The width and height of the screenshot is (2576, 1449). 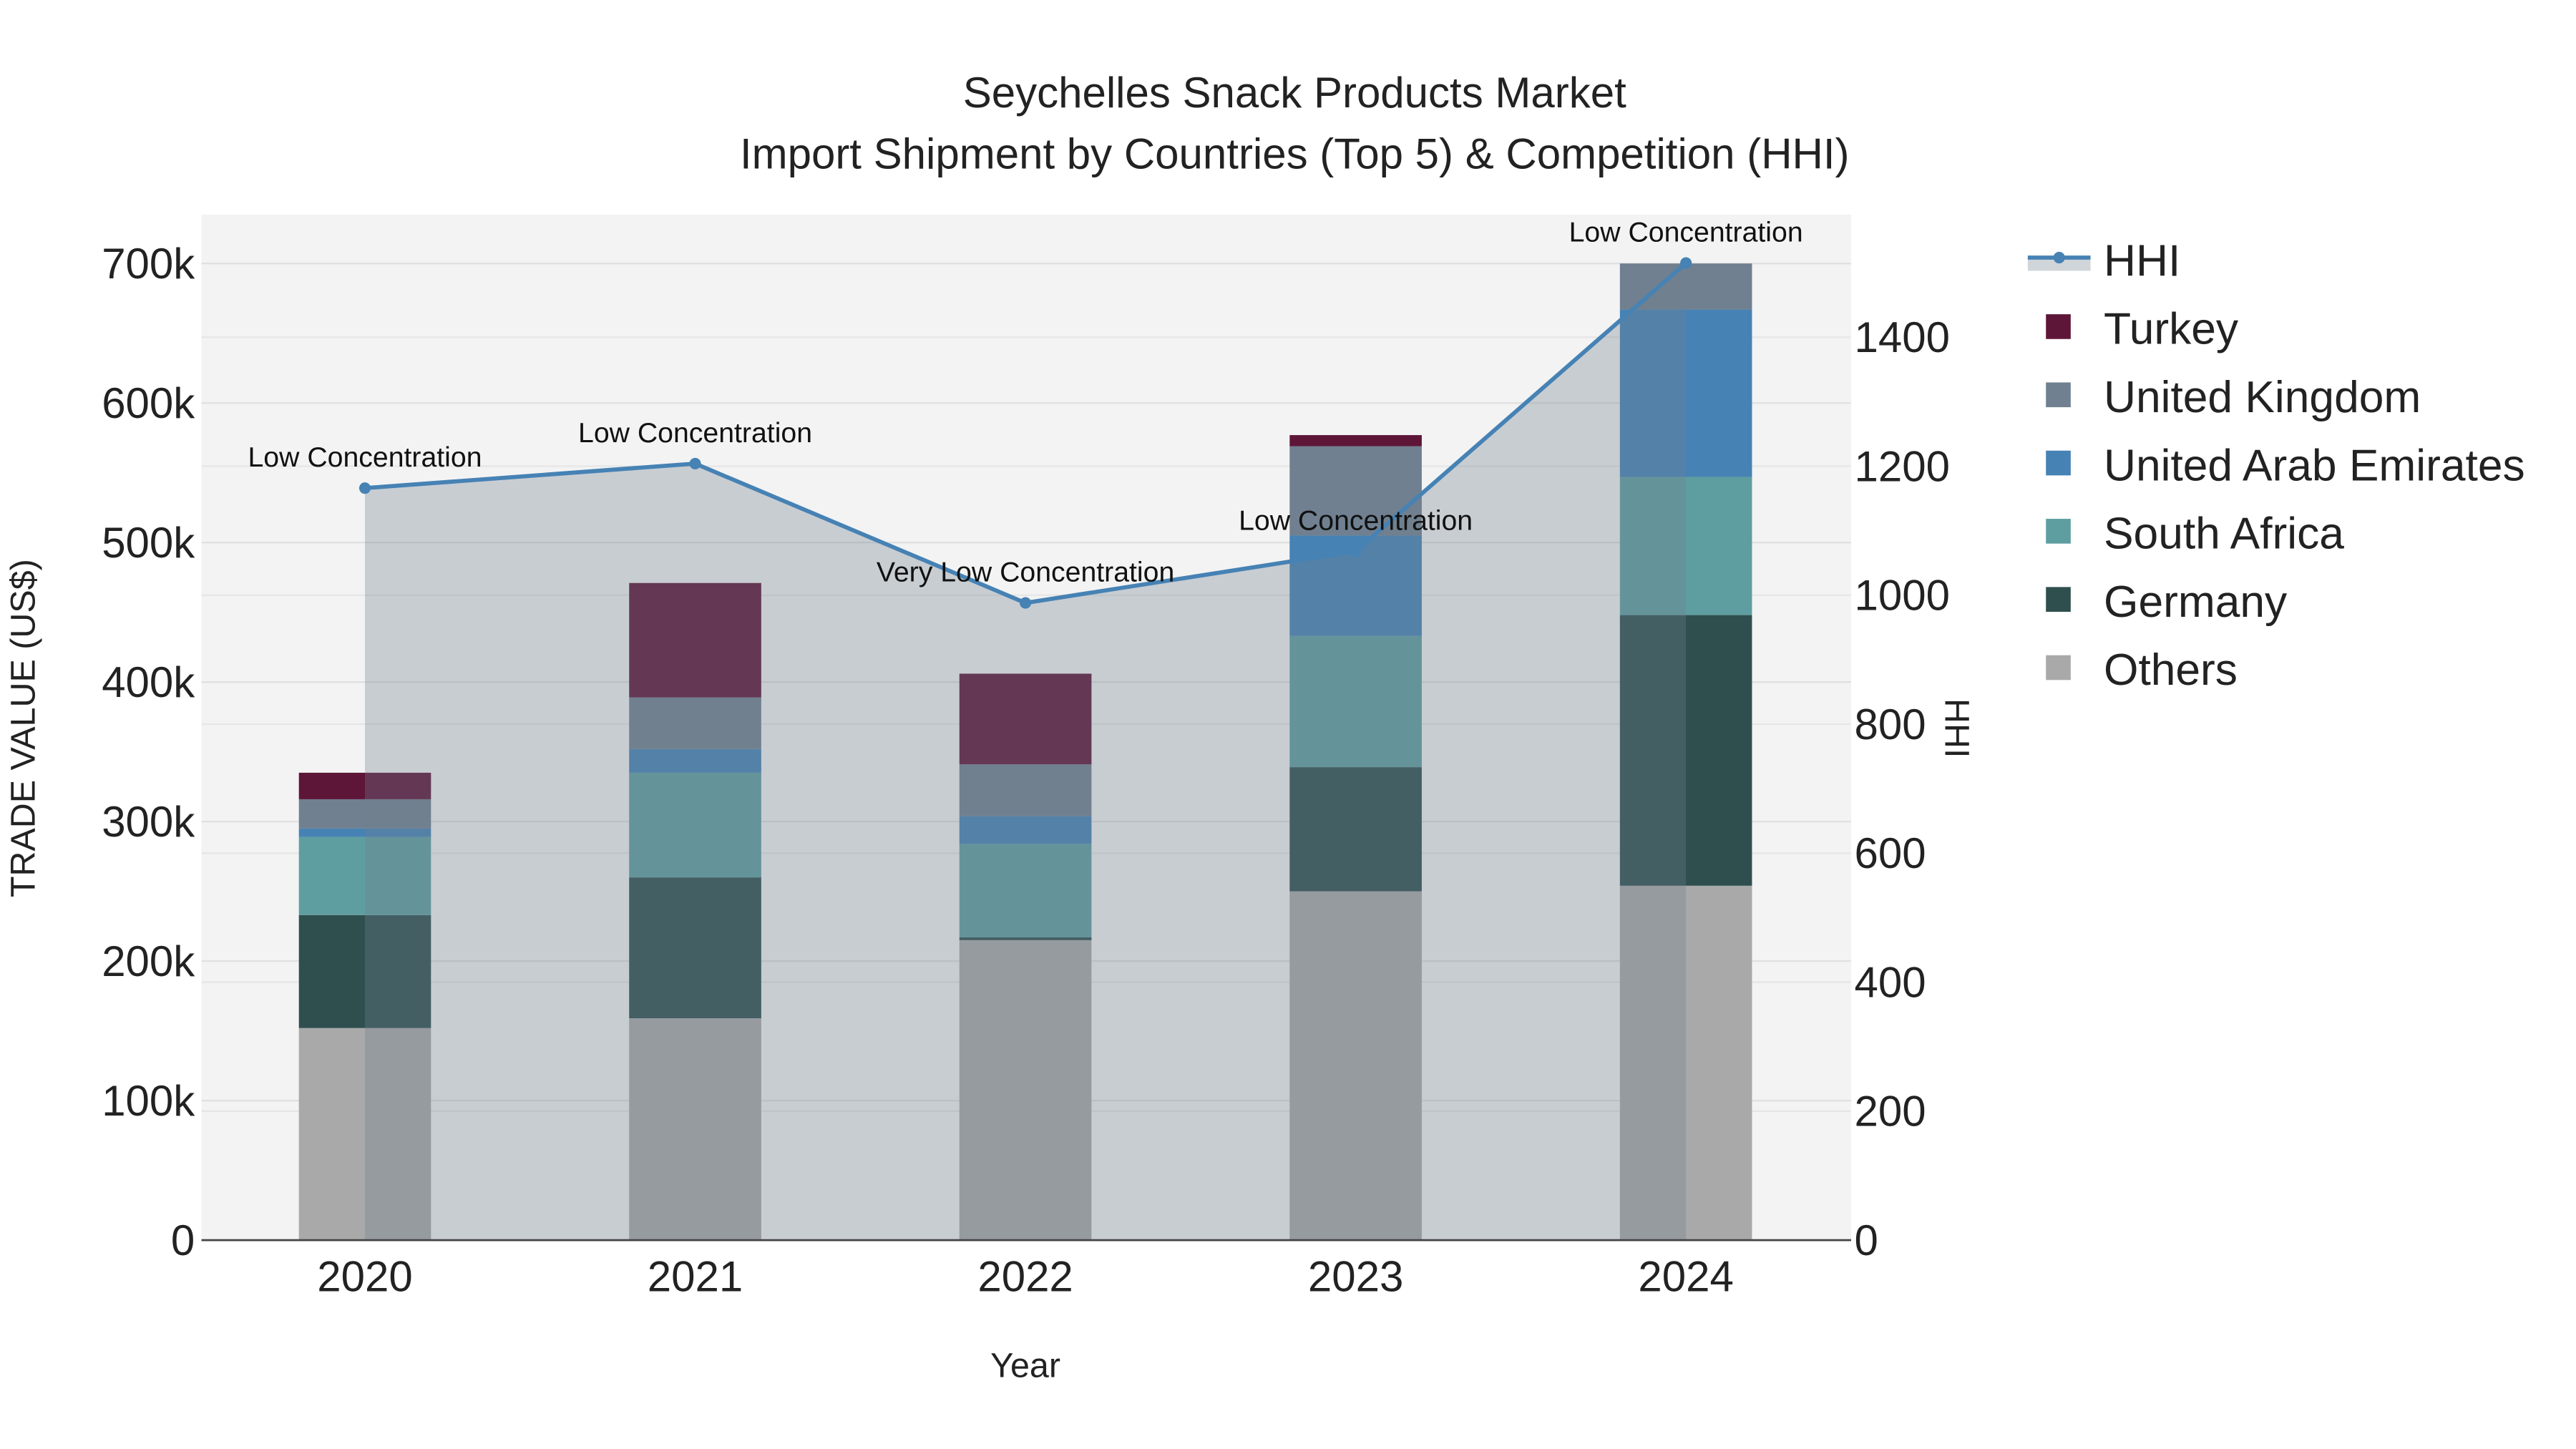 What do you see at coordinates (695, 1277) in the screenshot?
I see `x-tick-label: 2021` at bounding box center [695, 1277].